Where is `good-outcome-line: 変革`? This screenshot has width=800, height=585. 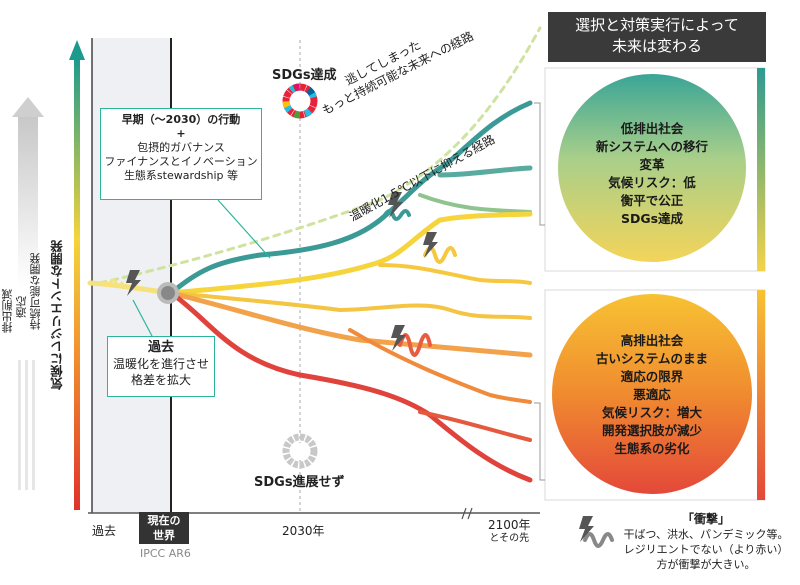 good-outcome-line: 変革 is located at coordinates (652, 164).